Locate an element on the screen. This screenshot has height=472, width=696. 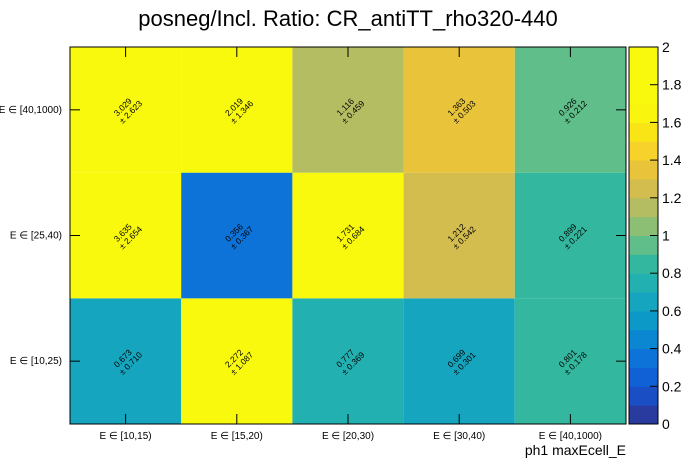
x-tick-label: E ∈ [15,20) is located at coordinates (237, 436).